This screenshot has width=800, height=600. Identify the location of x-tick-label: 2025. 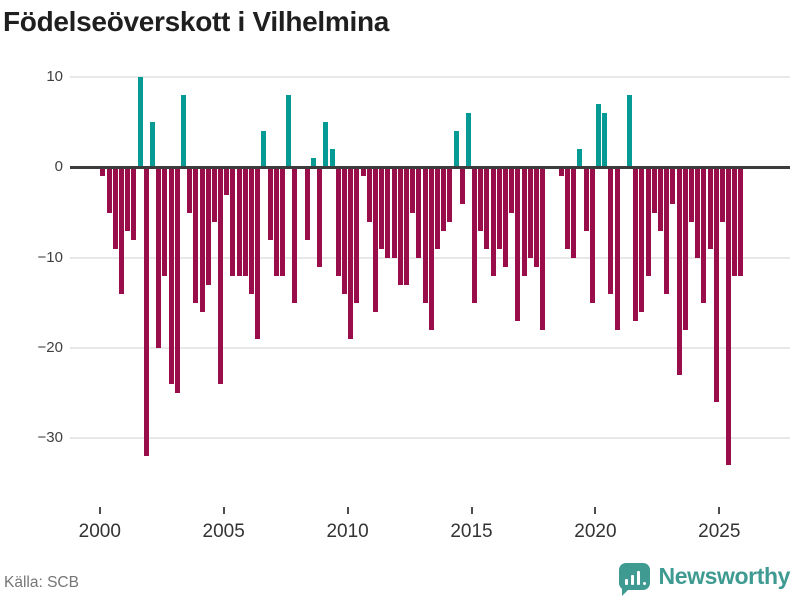
(719, 531).